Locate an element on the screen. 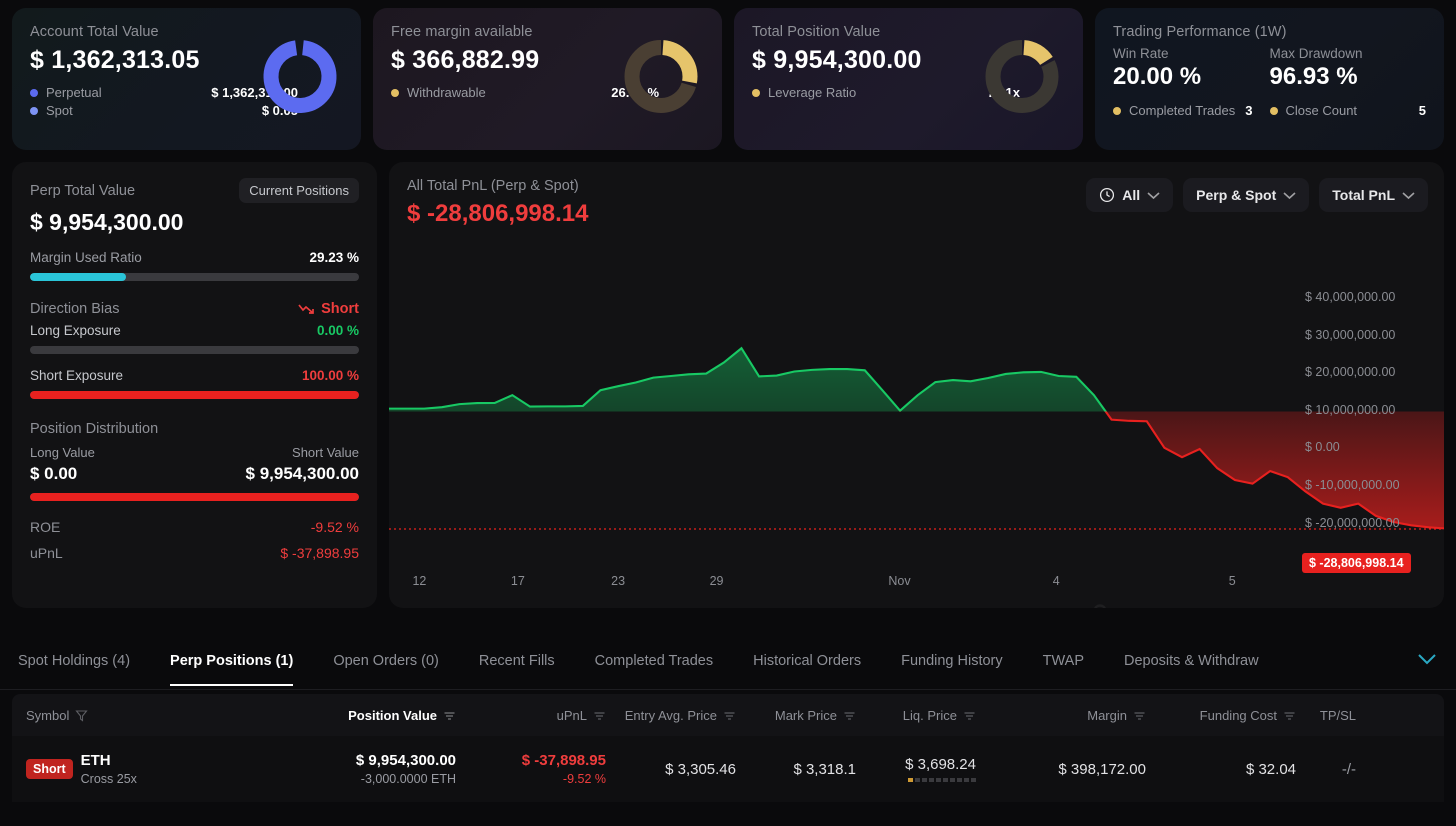 This screenshot has width=1456, height=826. mark-price-value: $ 3,318.1 is located at coordinates (824, 769).